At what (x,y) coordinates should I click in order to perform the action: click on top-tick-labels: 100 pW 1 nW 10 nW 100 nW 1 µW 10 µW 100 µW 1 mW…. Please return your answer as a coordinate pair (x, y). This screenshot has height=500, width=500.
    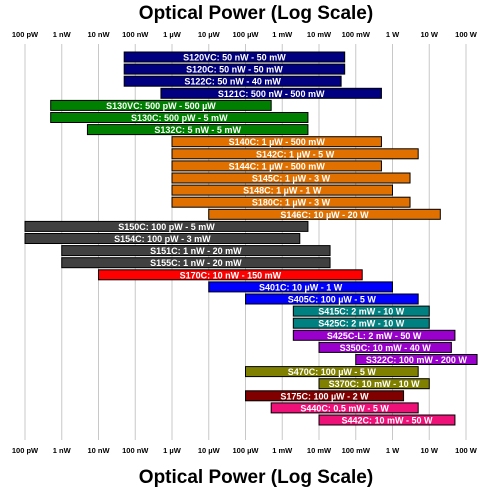
    Looking at the image, I should click on (245, 34).